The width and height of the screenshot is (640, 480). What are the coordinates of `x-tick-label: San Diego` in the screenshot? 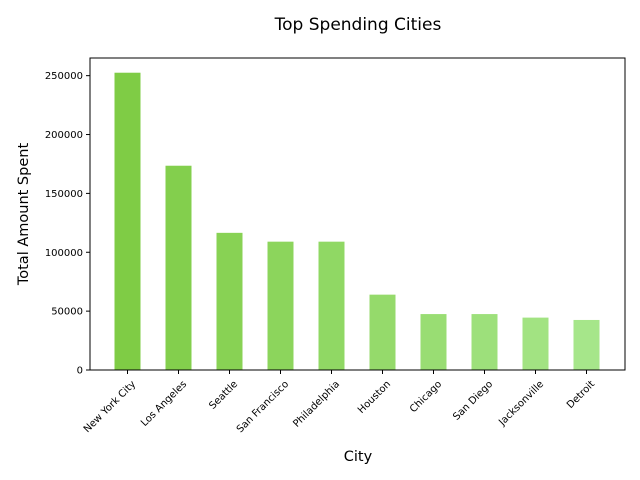 It's located at (473, 401).